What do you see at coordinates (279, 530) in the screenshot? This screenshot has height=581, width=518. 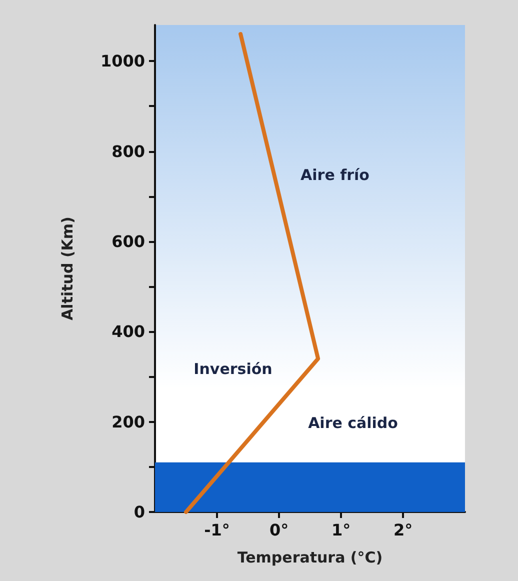 I see `x-tick-label: 0°` at bounding box center [279, 530].